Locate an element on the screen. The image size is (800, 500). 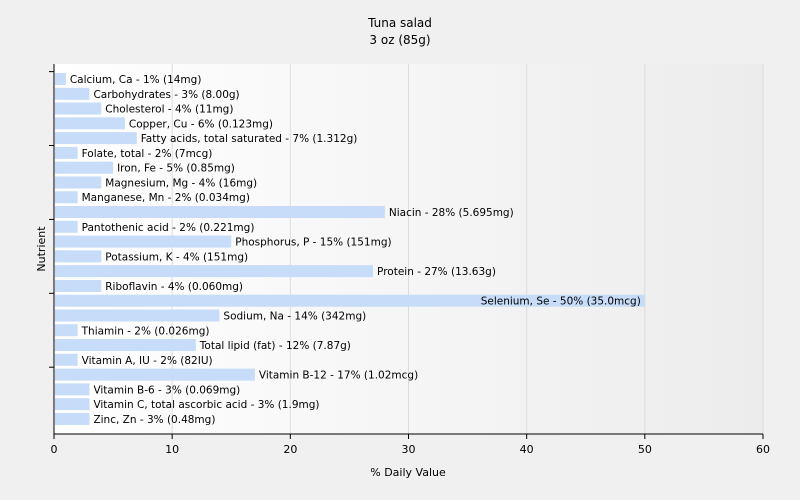
bar-label: Copper, Cu - 6% (0.123mg) is located at coordinates (201, 124).